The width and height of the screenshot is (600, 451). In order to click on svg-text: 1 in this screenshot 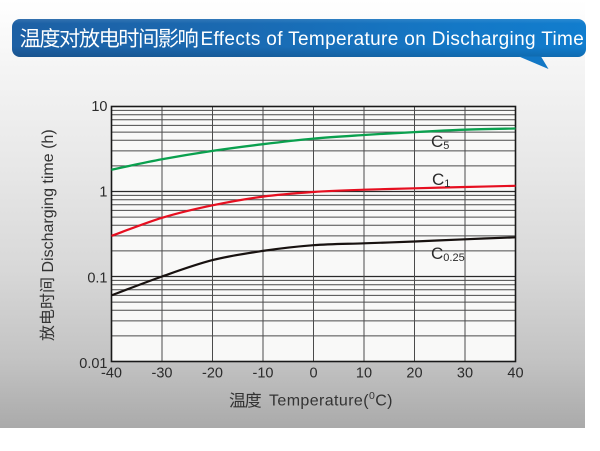, I will do `click(103, 193)`.